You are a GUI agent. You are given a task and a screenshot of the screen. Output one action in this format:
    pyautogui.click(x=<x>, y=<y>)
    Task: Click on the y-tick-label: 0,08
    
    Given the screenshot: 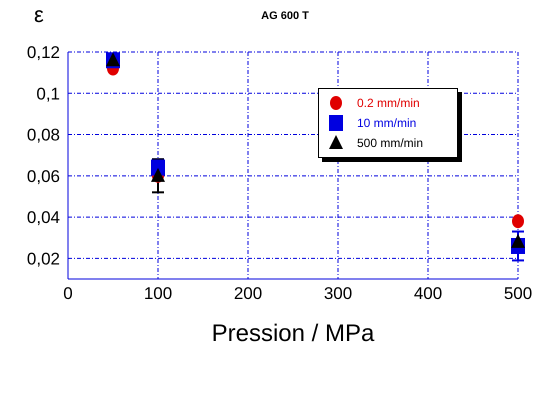 What is the action you would take?
    pyautogui.click(x=43, y=135)
    